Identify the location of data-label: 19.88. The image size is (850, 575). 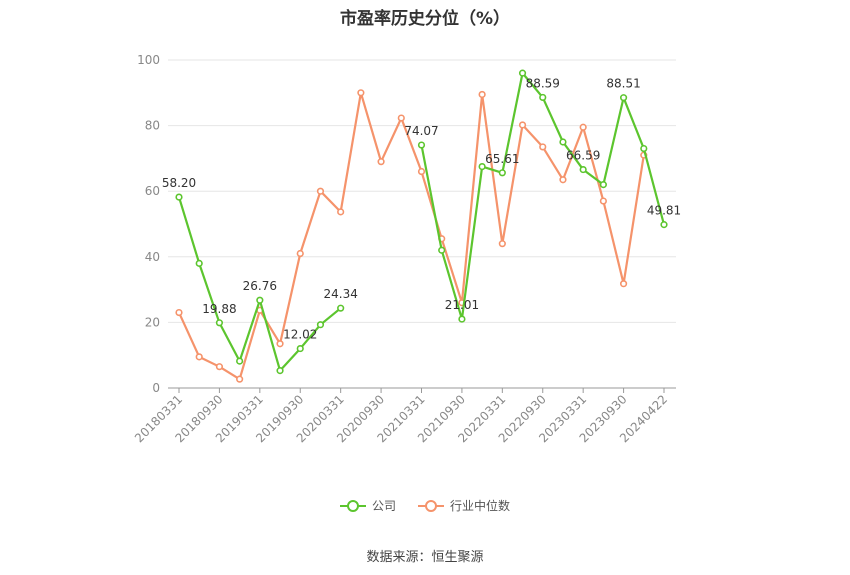
(219, 309).